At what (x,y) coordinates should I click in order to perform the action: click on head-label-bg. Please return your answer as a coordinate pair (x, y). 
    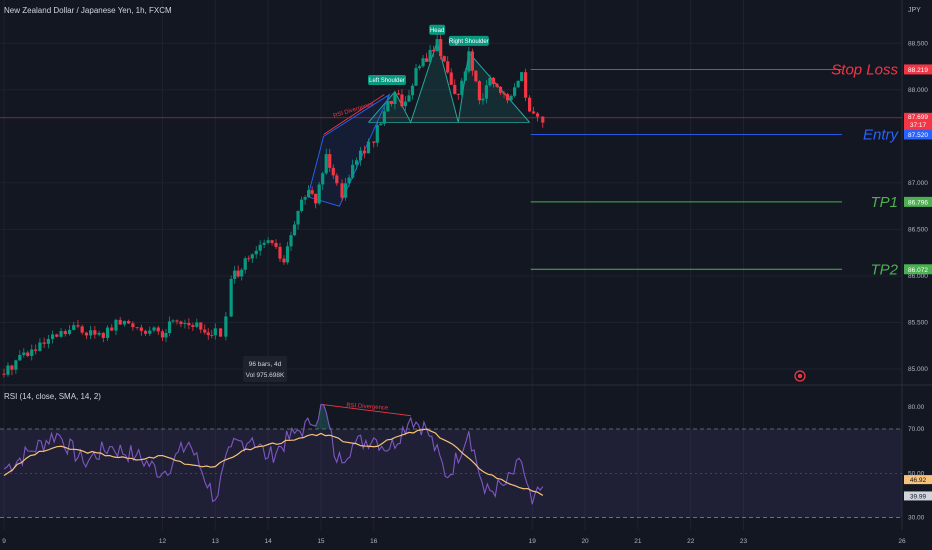
    Looking at the image, I should click on (437, 29).